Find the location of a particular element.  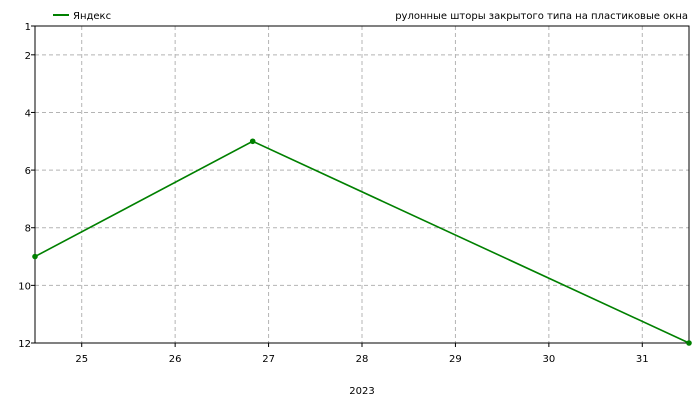

y-tick-label: 4 is located at coordinates (28, 113).